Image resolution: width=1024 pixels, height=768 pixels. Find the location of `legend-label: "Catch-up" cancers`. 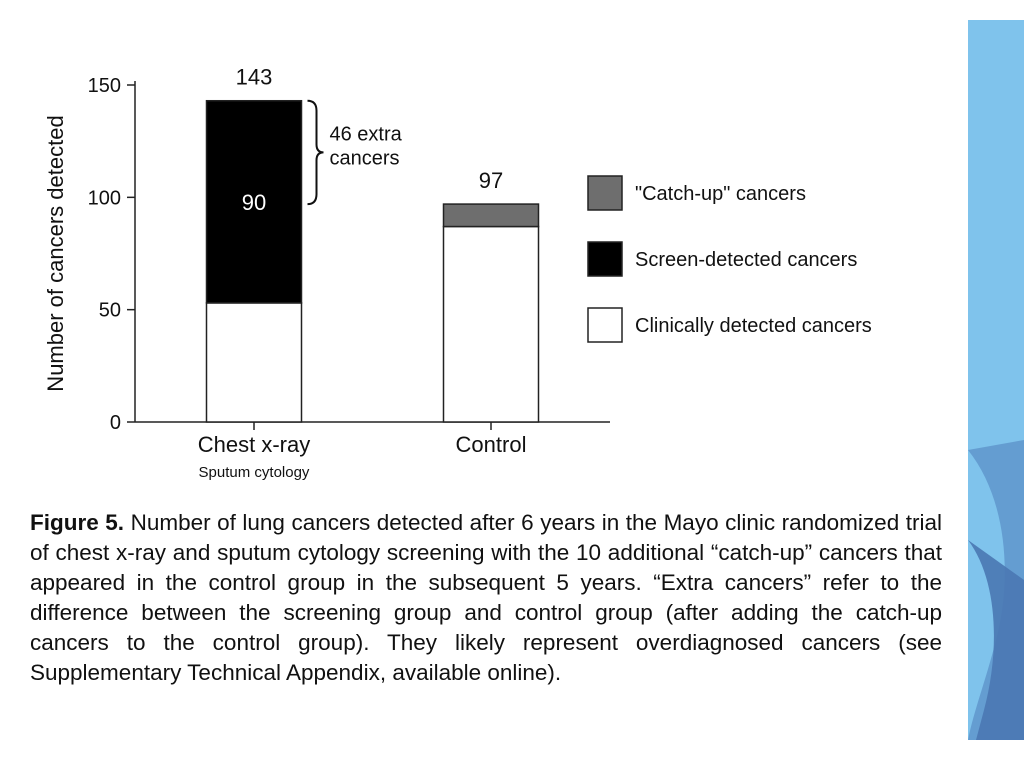

legend-label: "Catch-up" cancers is located at coordinates (720, 194).